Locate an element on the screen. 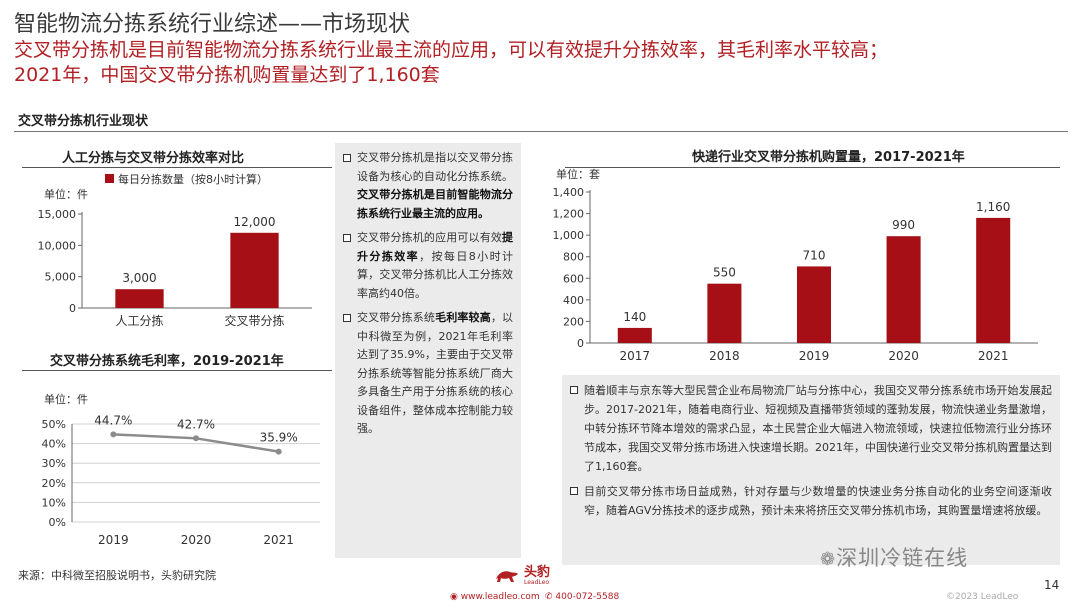 The height and width of the screenshot is (608, 1080). chart3-ytick-label: 1,400 is located at coordinates (569, 192).